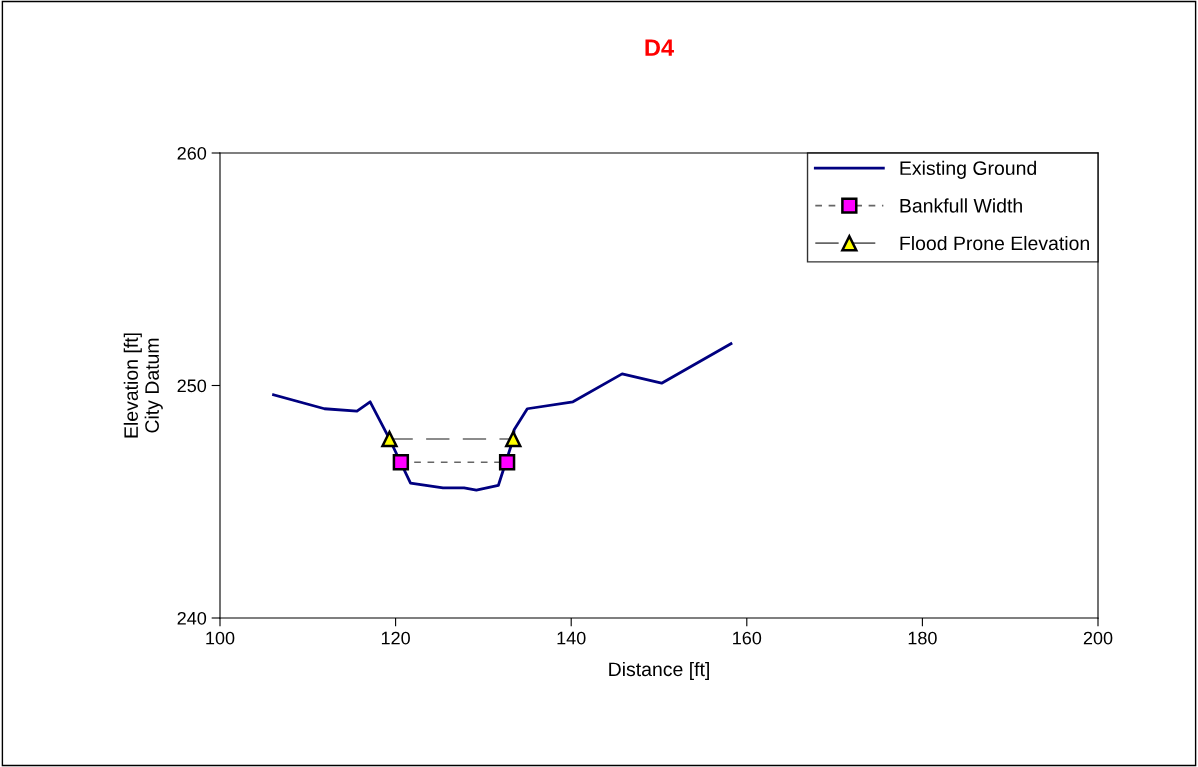 This screenshot has height=767, width=1198. I want to click on line-series, so click(502, 417).